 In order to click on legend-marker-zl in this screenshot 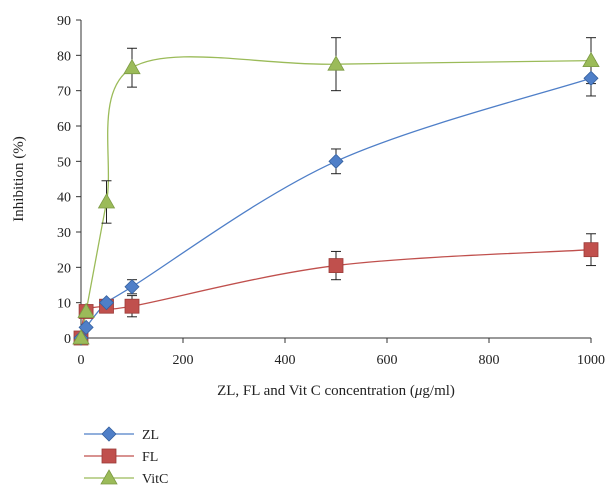, I will do `click(109, 434)`.